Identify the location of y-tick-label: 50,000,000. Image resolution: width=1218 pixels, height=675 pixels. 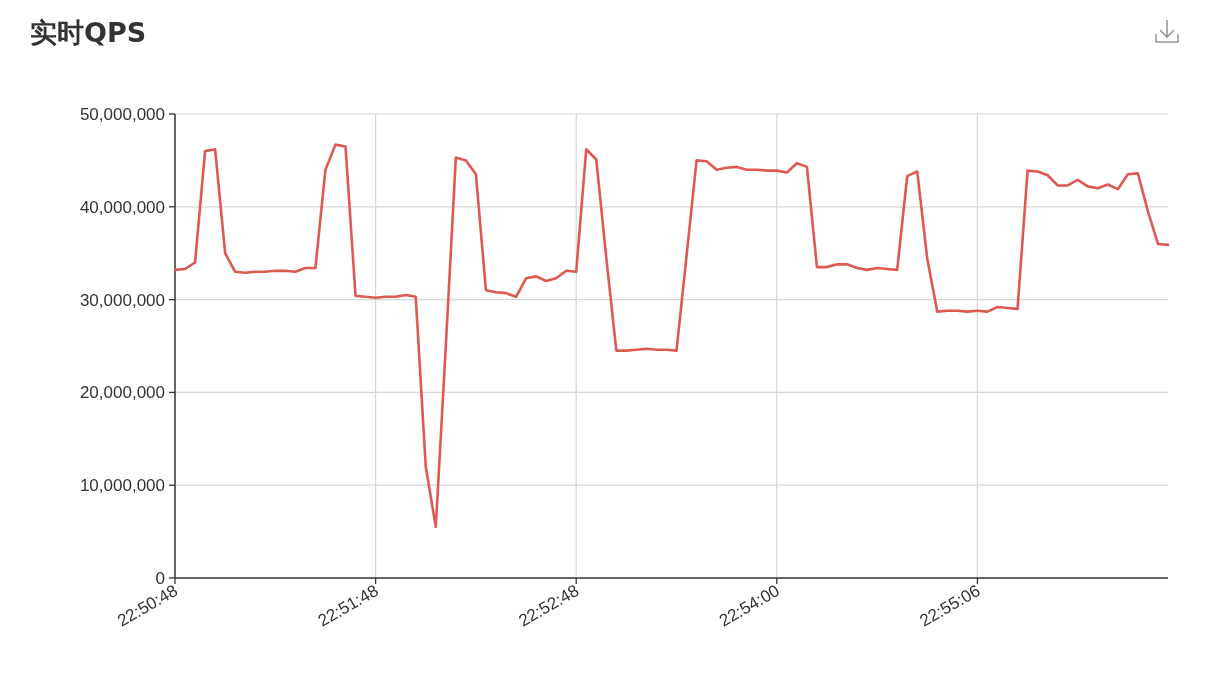
(122, 114).